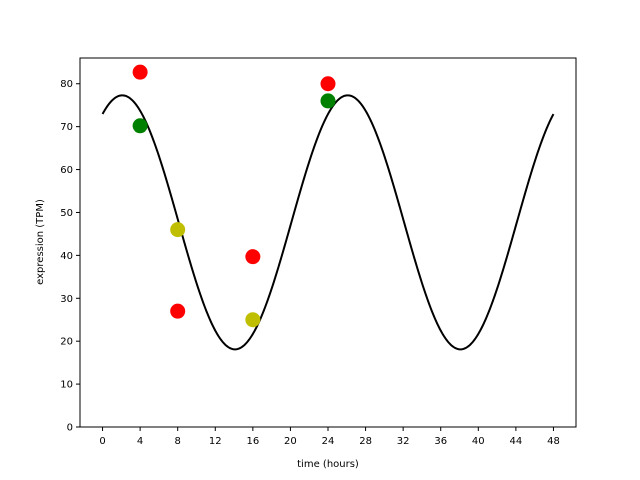  What do you see at coordinates (178, 441) in the screenshot?
I see `x-tick-label-8: 8` at bounding box center [178, 441].